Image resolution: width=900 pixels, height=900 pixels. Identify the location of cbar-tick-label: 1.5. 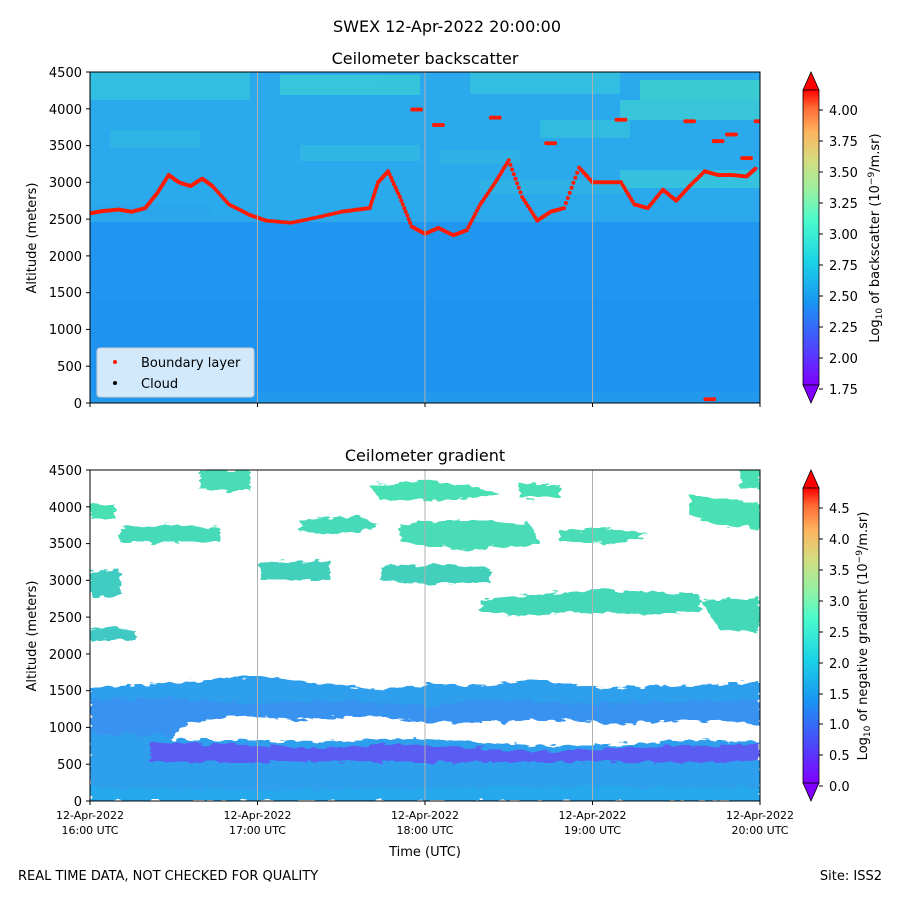
(839, 695).